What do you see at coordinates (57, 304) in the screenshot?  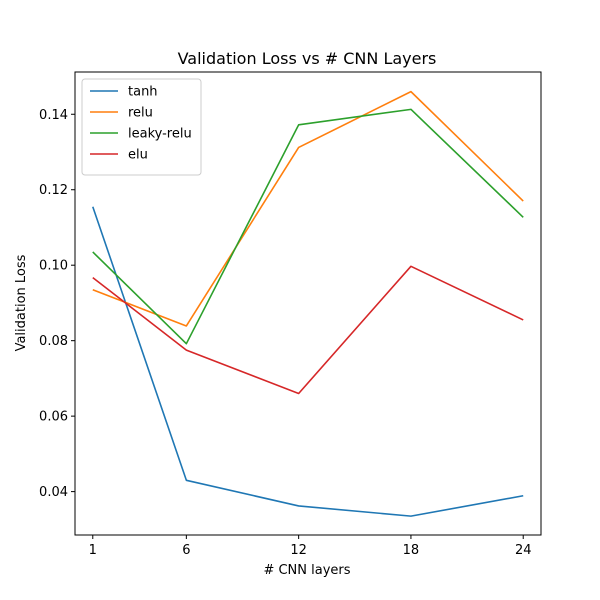 I see `y-axis-ticks: 0.04 0.06 0.08 0.10 0.12 0.14` at bounding box center [57, 304].